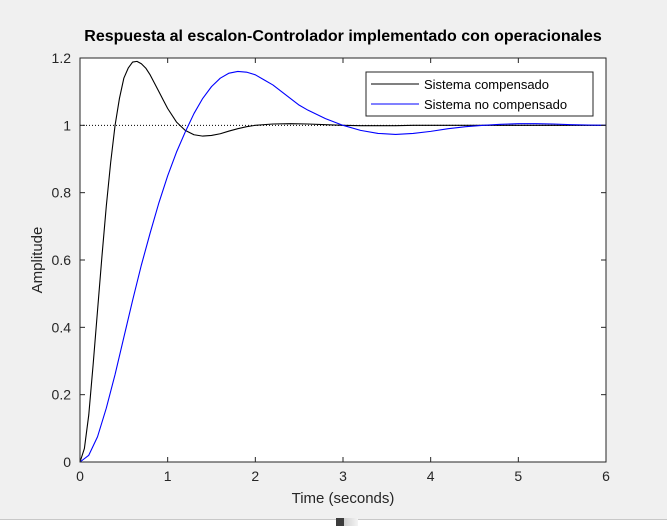  I want to click on x-axis-label: Time (seconds), so click(343, 498).